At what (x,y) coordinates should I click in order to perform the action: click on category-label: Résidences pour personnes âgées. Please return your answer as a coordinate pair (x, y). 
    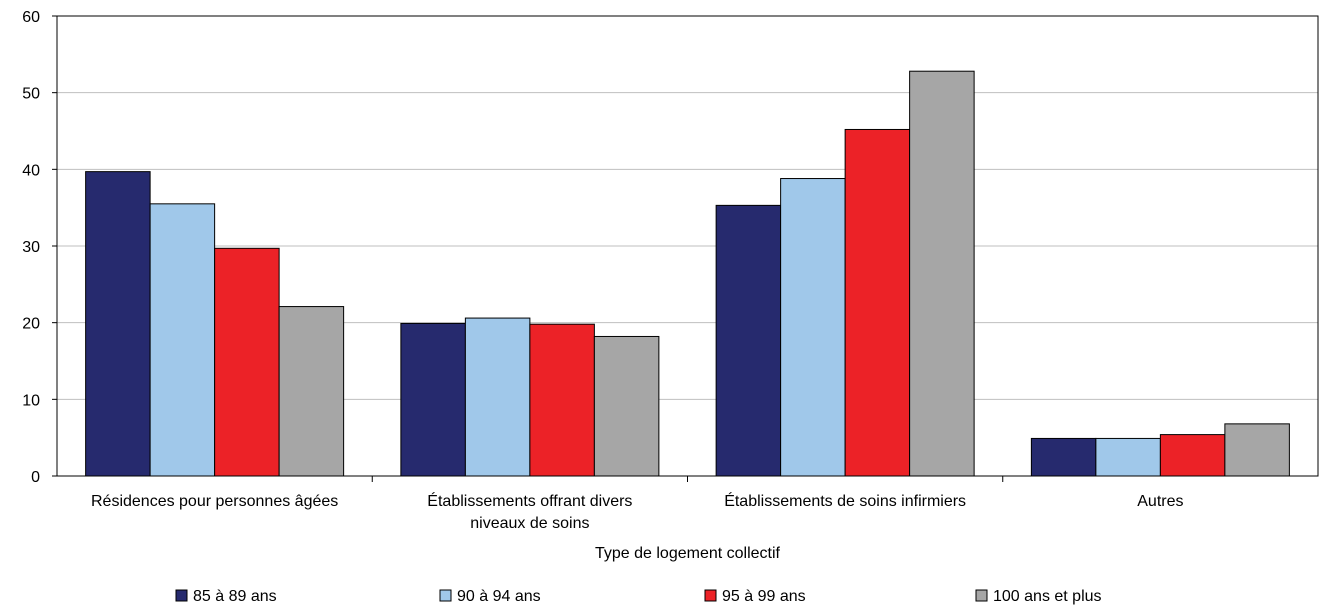
    Looking at the image, I should click on (214, 501).